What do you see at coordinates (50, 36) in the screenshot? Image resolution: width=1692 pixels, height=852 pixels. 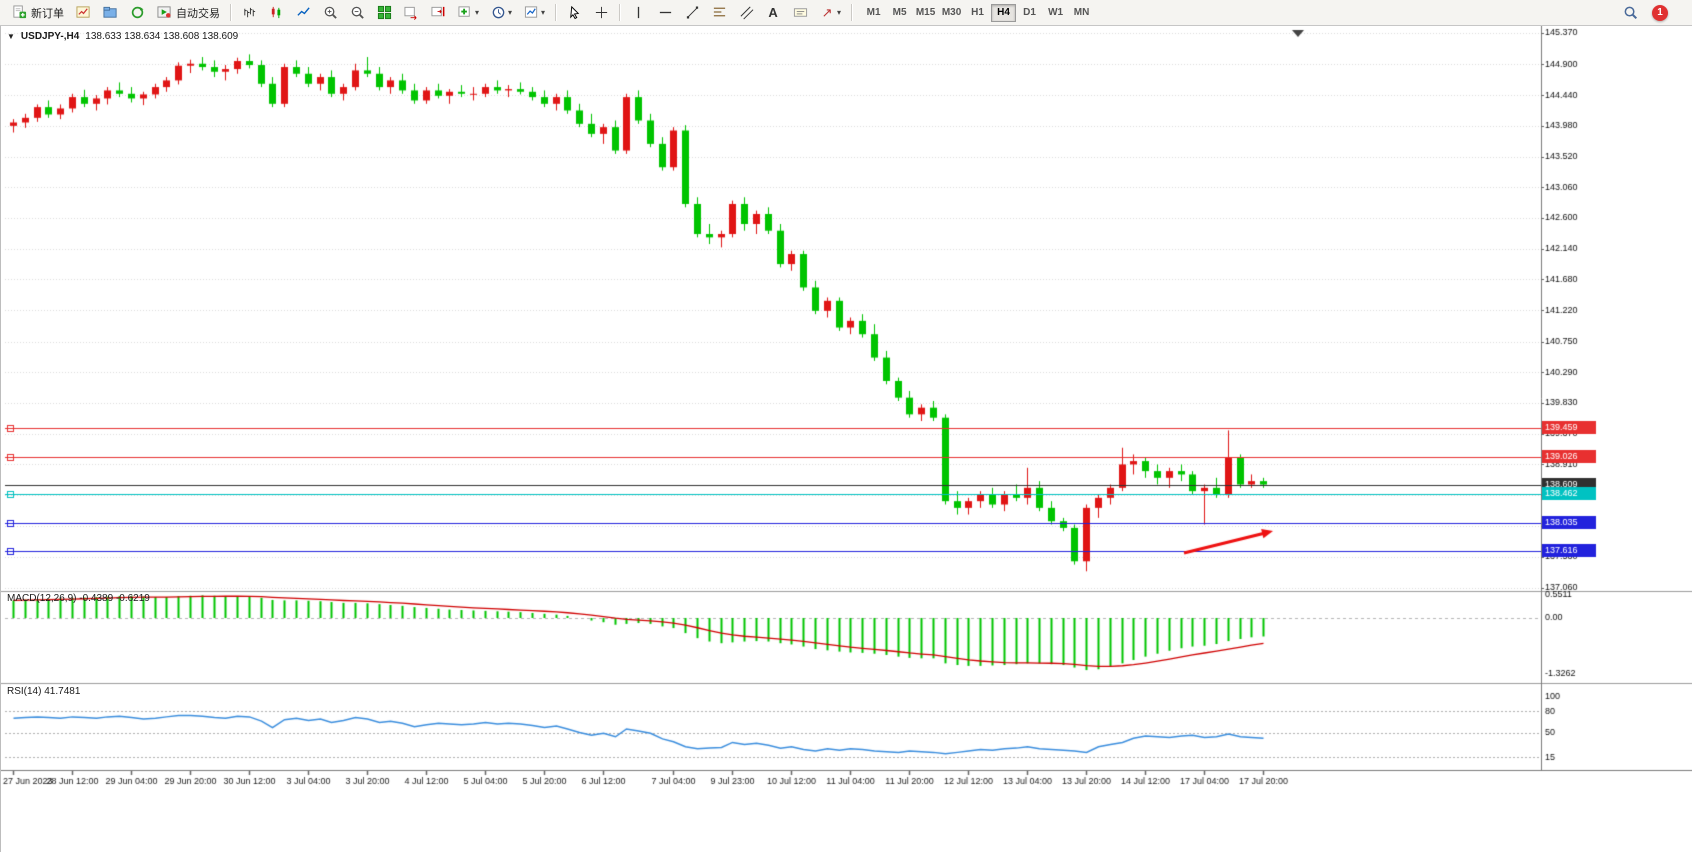 I see `symbol-period-label: USDJPY-,H4` at bounding box center [50, 36].